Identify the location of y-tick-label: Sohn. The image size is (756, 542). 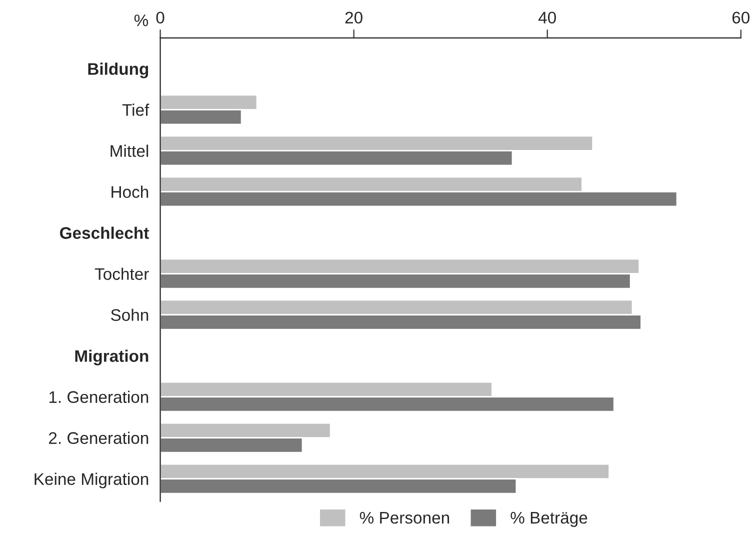
(129, 314).